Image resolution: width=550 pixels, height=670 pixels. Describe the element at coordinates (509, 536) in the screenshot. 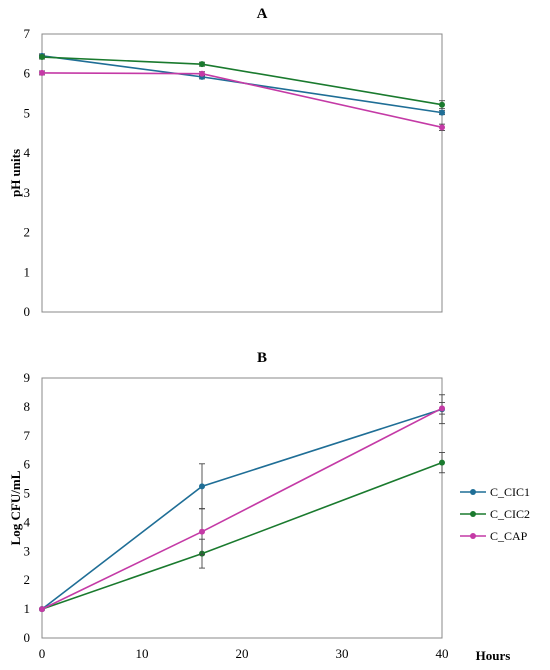

I see `legend-label: C_CAP` at that location.